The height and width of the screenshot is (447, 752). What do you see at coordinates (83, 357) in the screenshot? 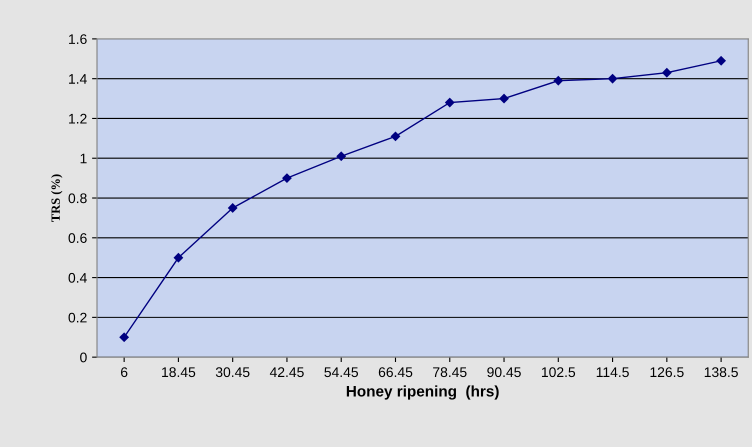
I see `y-tick-label: 0` at bounding box center [83, 357].